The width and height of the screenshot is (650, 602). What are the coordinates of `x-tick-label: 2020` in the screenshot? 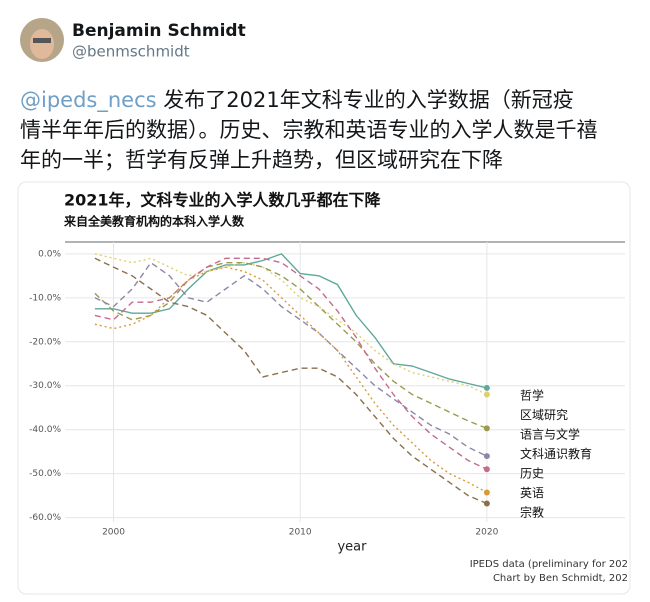 It's located at (486, 533).